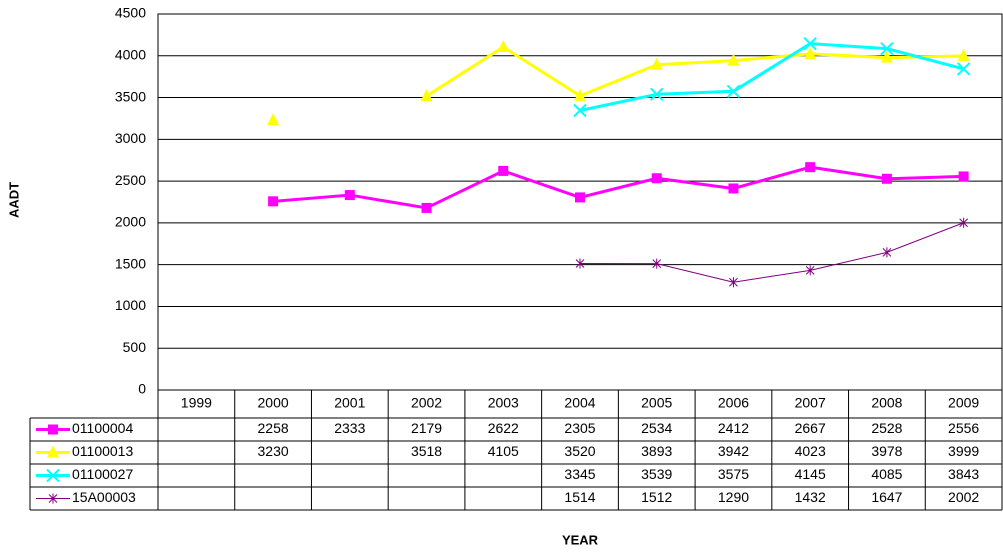  I want to click on y-axis-title: AADT, so click(13, 200).